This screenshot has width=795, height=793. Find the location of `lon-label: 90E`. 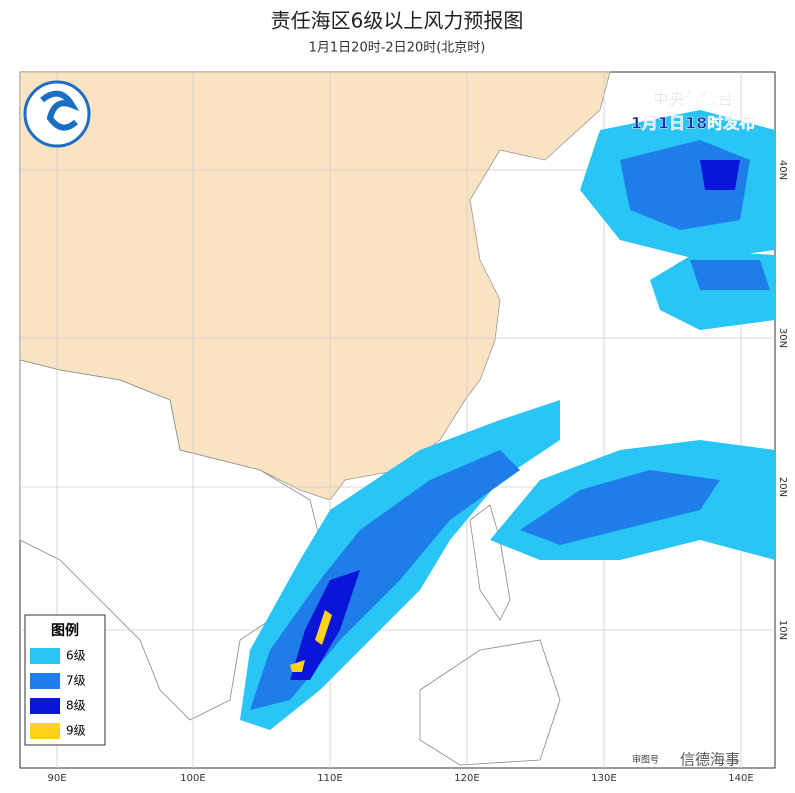

lon-label: 90E is located at coordinates (56, 778).